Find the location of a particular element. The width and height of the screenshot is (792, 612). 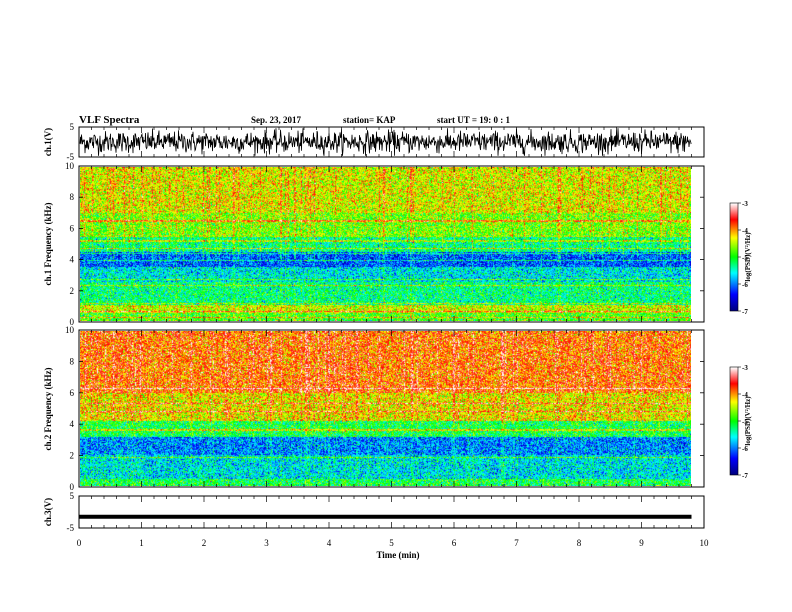

ch1-waveform-panel: 5 -5 ch.1(V) is located at coordinates (374, 142).